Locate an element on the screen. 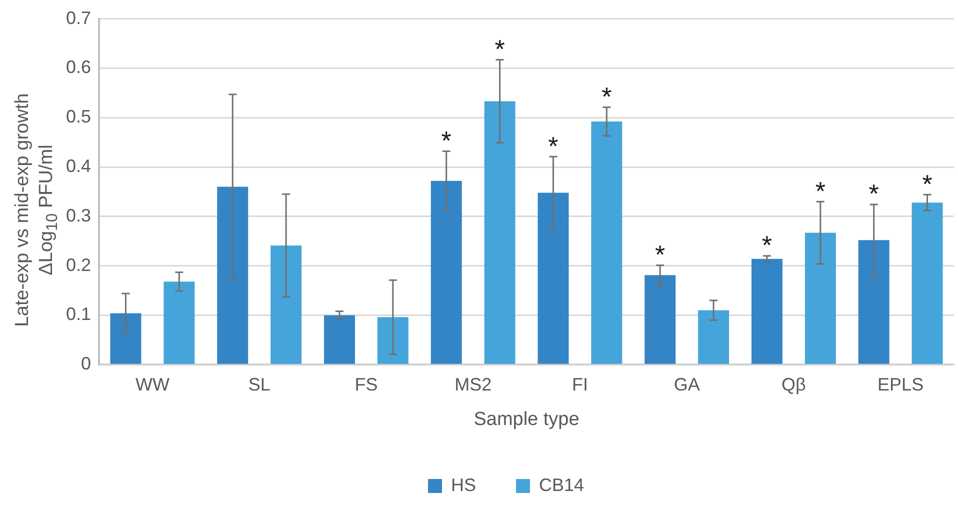 The image size is (958, 509). x-tick-label: FI is located at coordinates (580, 384).